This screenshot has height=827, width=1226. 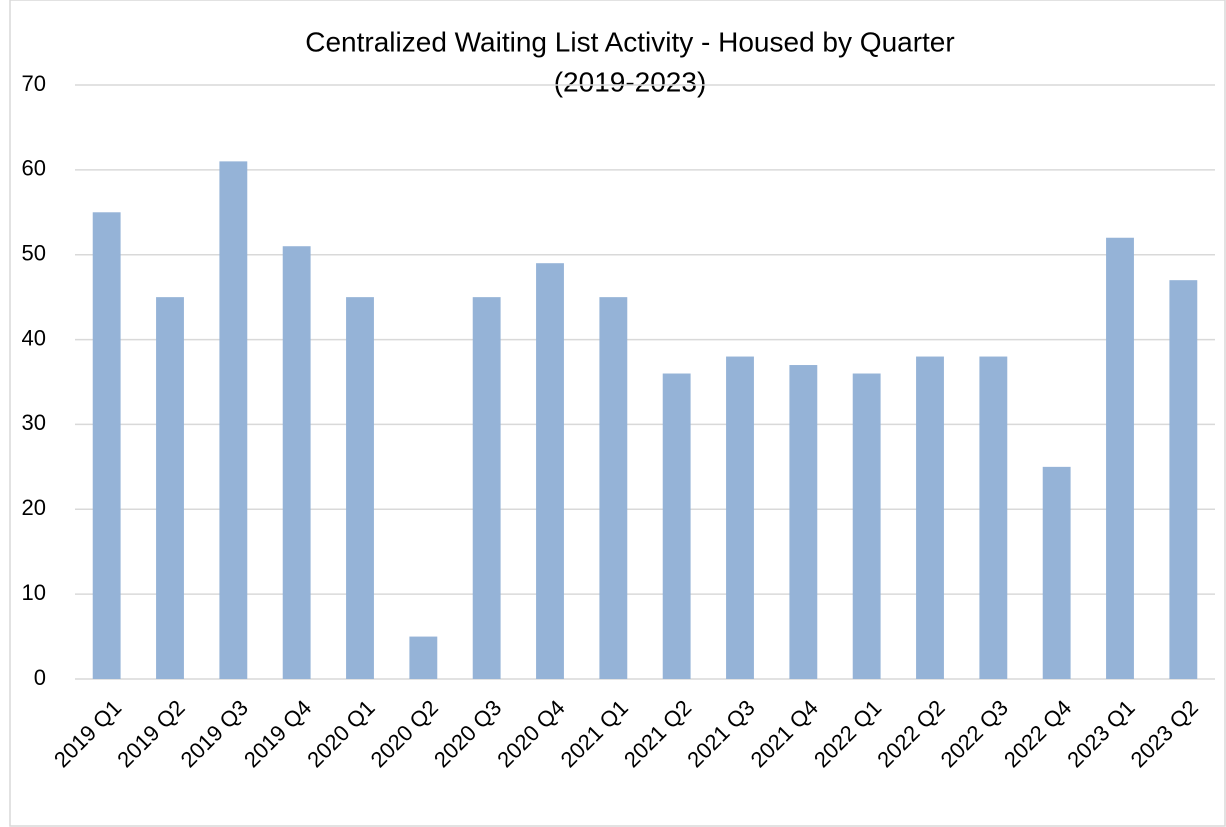 I want to click on x-tick-label: 2020 Q2, so click(x=404, y=733).